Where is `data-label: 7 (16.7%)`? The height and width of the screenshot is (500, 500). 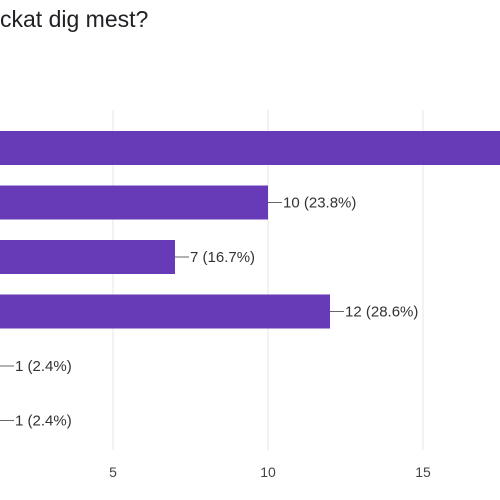
data-label: 7 (16.7%) is located at coordinates (222, 257).